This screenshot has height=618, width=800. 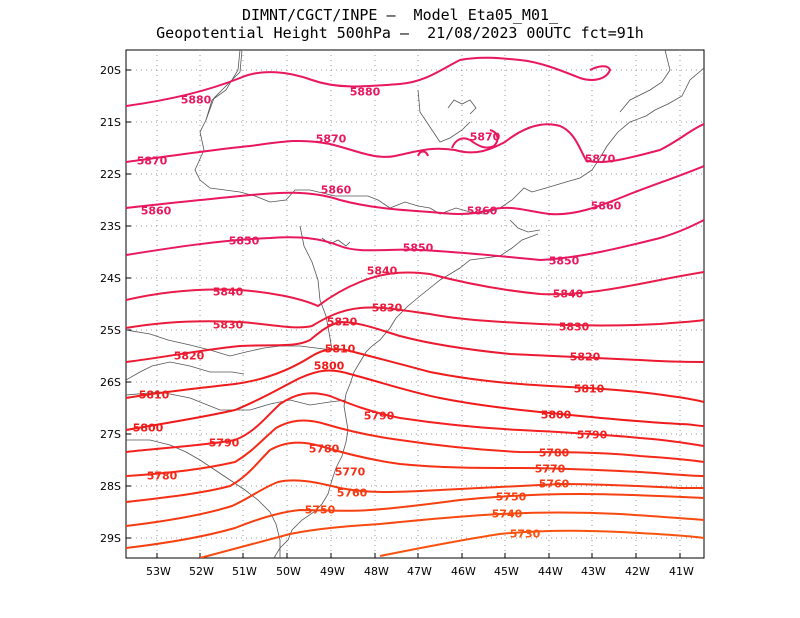 What do you see at coordinates (506, 571) in the screenshot?
I see `lon-label: 45W` at bounding box center [506, 571].